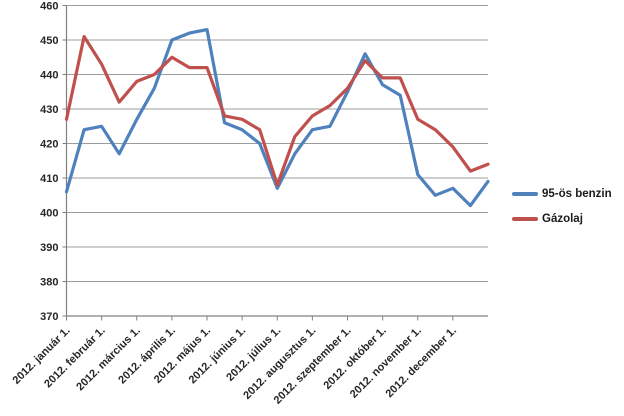 The width and height of the screenshot is (624, 416). Describe the element at coordinates (354, 358) in the screenshot. I see `x-tick-label-9: 2012. október 1.` at that location.